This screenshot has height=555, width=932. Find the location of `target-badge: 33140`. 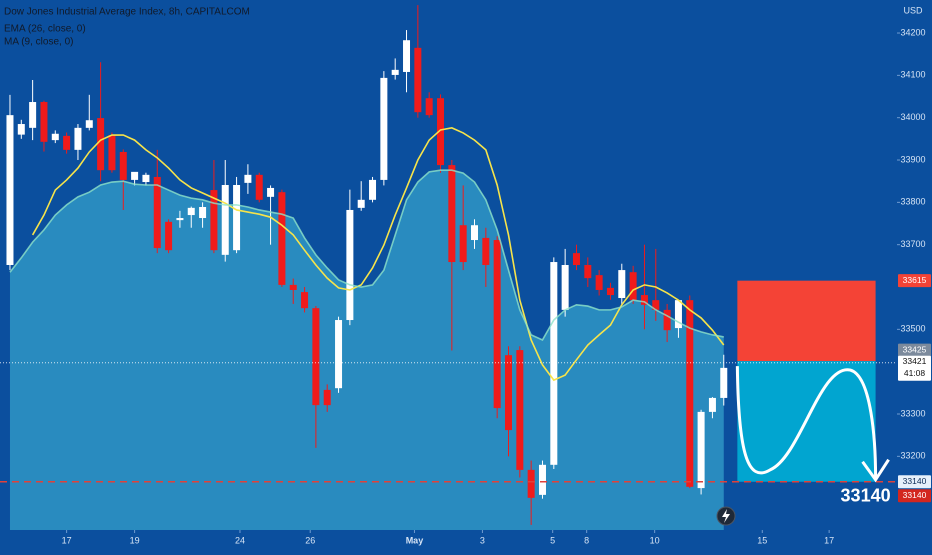

target-badge: 33140 is located at coordinates (915, 481).